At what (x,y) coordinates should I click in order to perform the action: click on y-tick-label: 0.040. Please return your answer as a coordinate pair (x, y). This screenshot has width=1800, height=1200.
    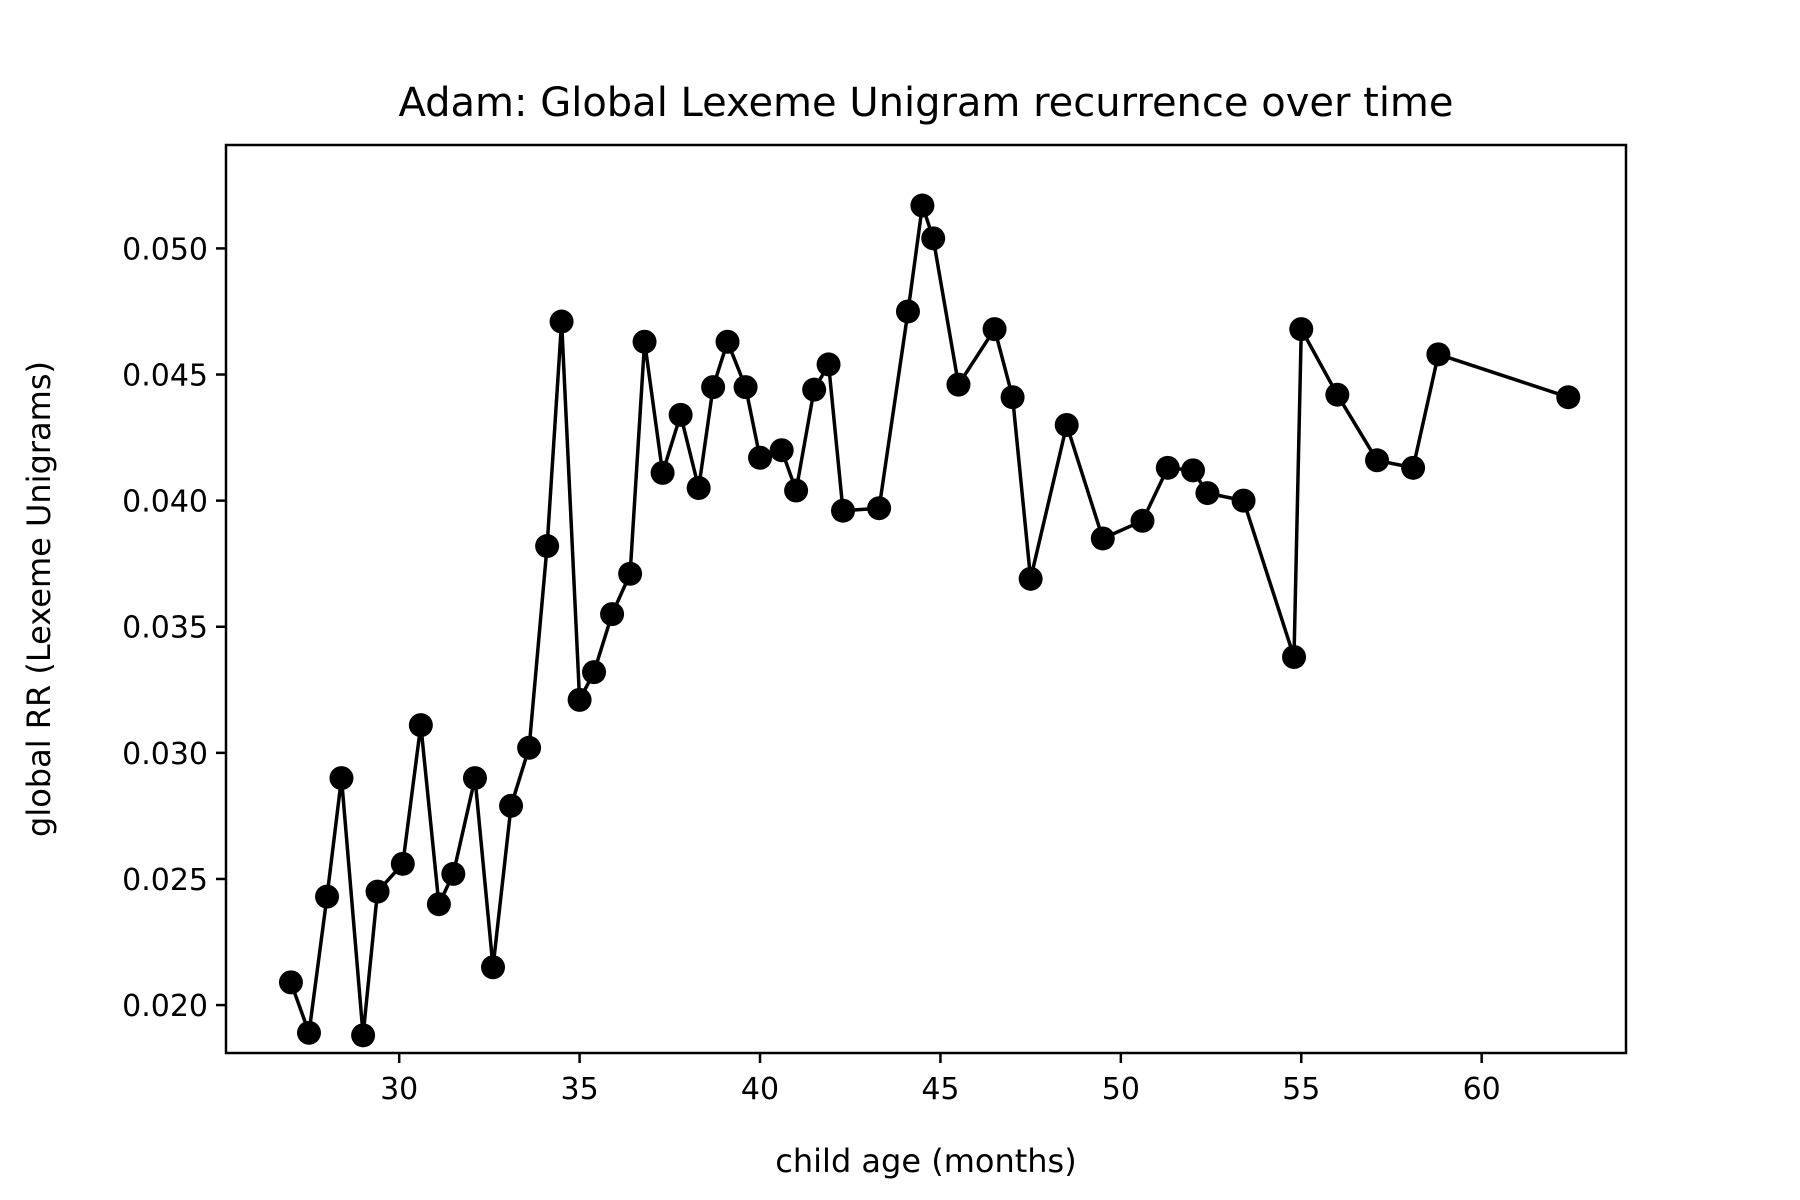
    Looking at the image, I should click on (165, 502).